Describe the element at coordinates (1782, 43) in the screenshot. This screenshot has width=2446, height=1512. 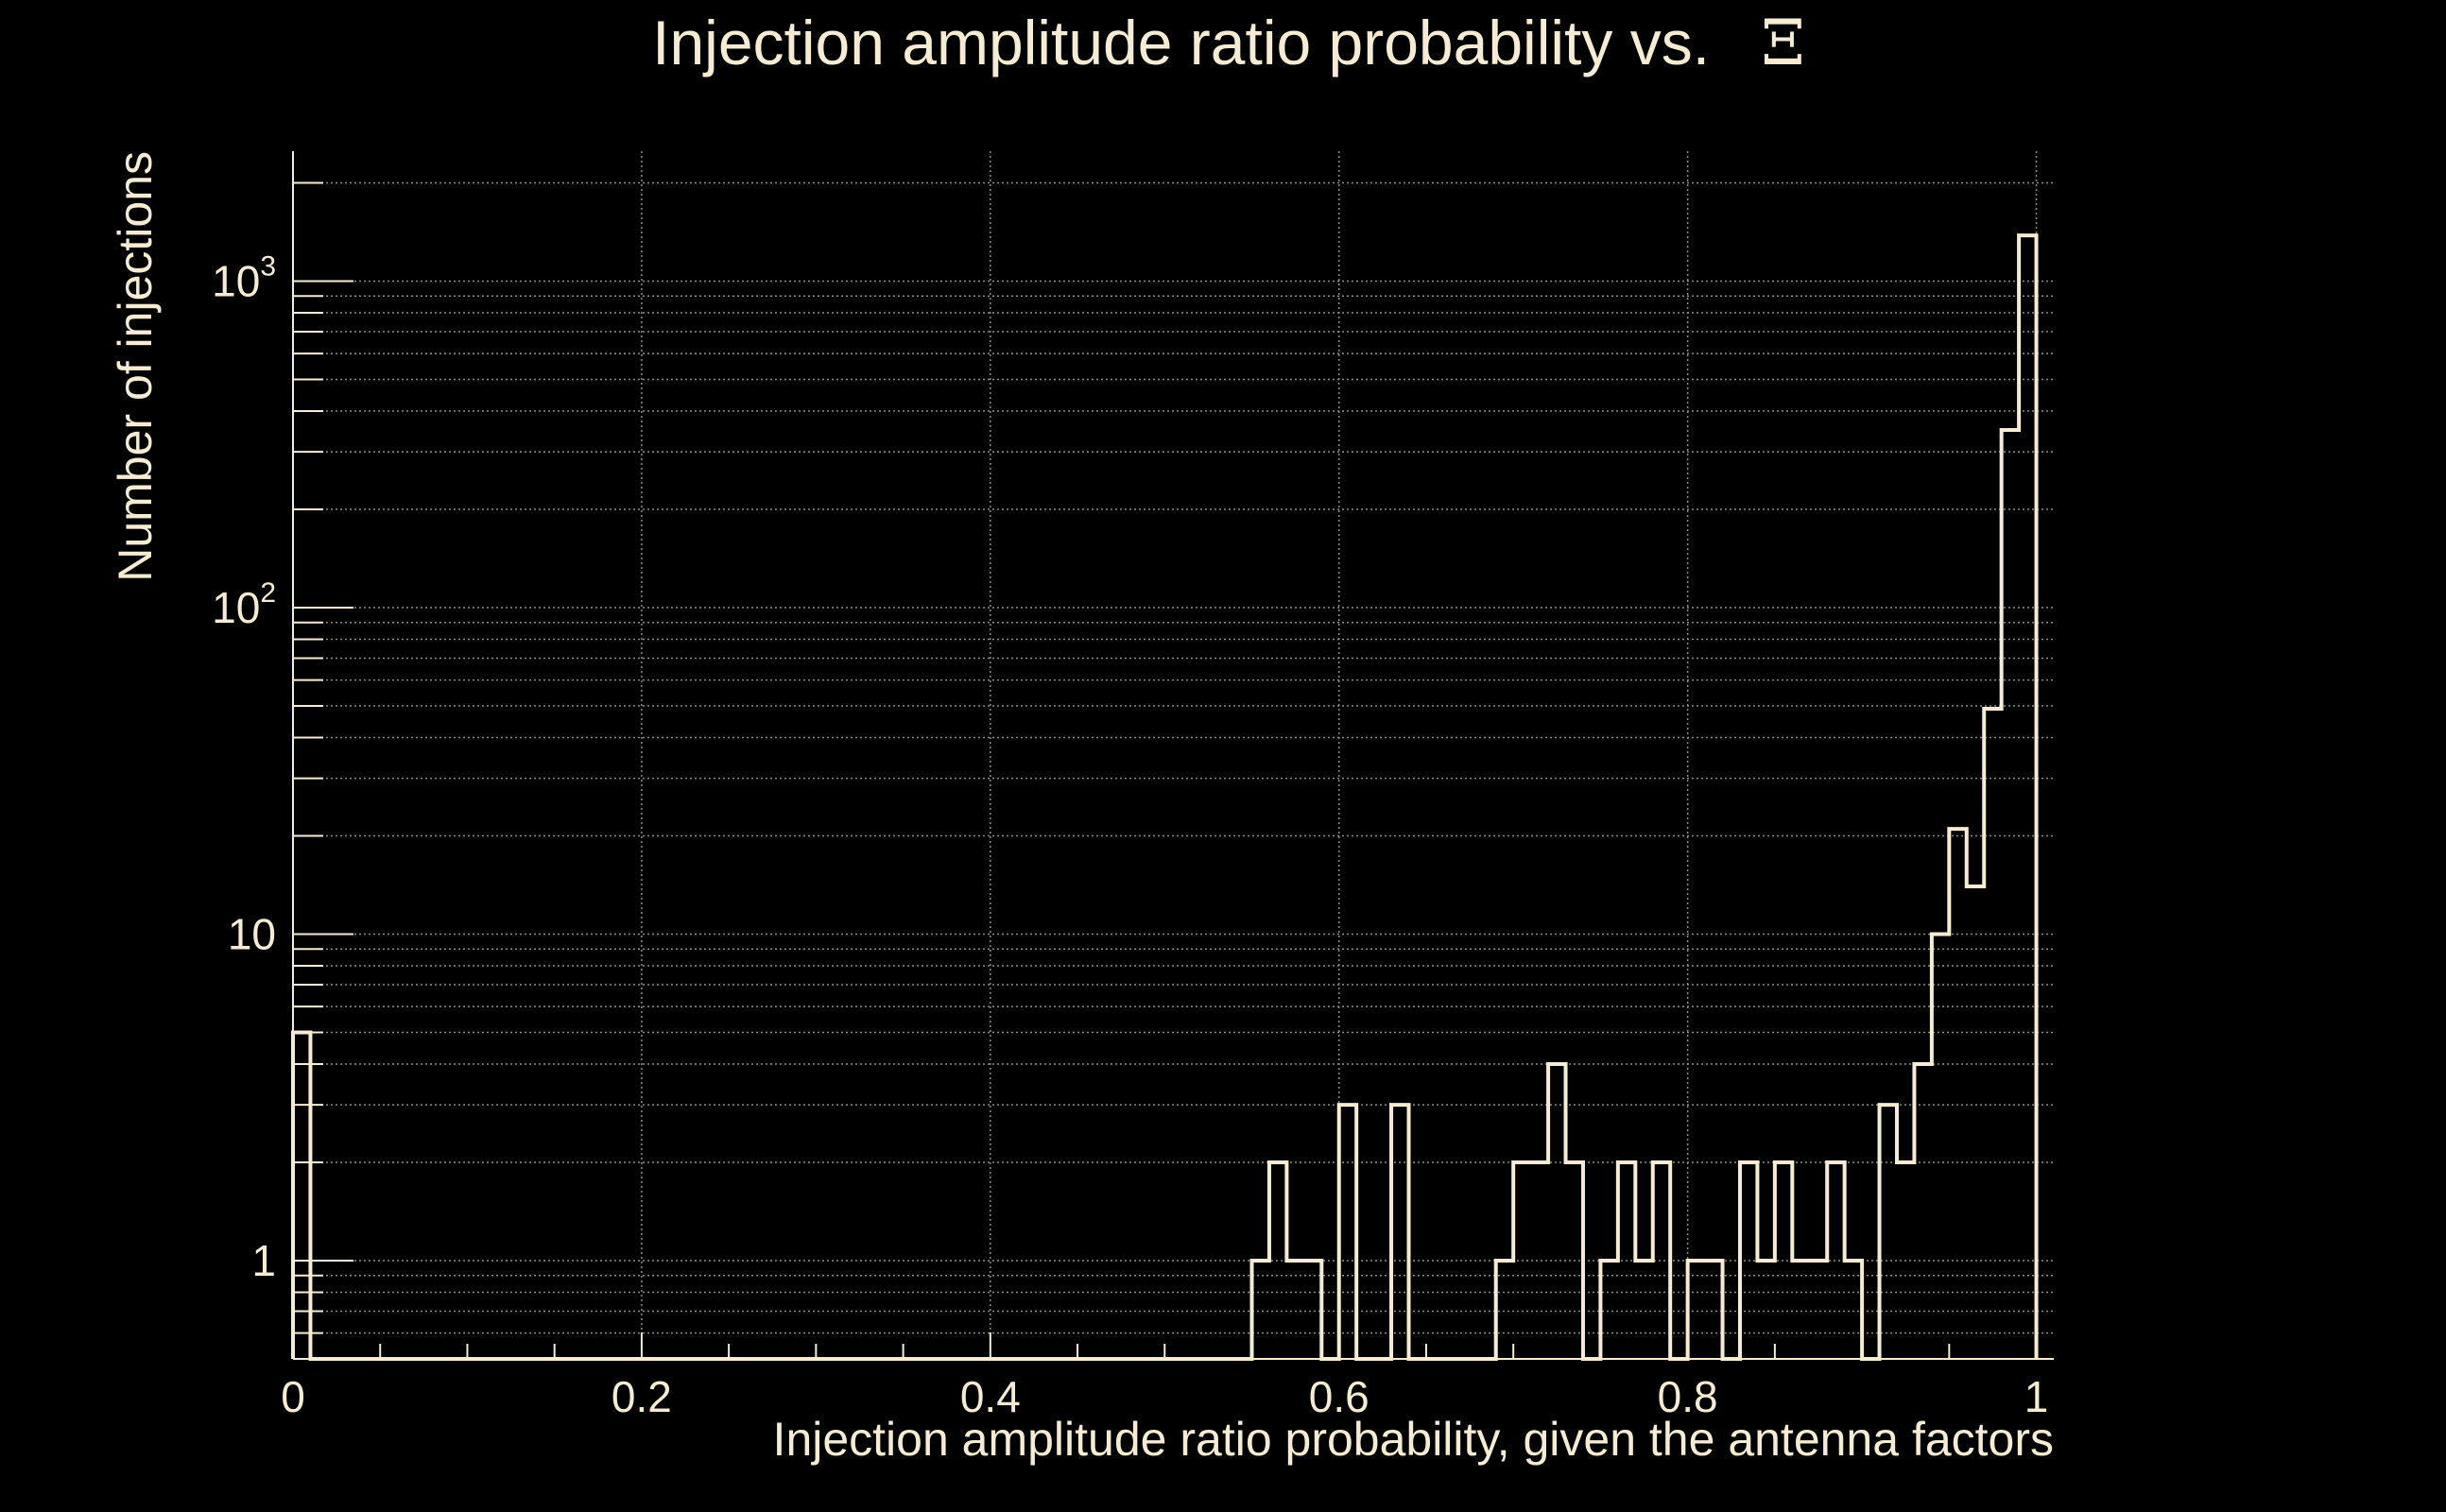
I see `chart-title-symbol: Ξ` at that location.